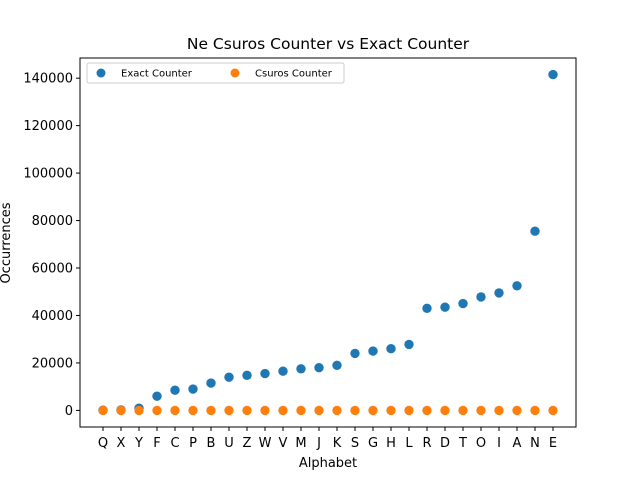 The height and width of the screenshot is (484, 640). I want to click on y-tick-label: 140000, so click(48, 79).